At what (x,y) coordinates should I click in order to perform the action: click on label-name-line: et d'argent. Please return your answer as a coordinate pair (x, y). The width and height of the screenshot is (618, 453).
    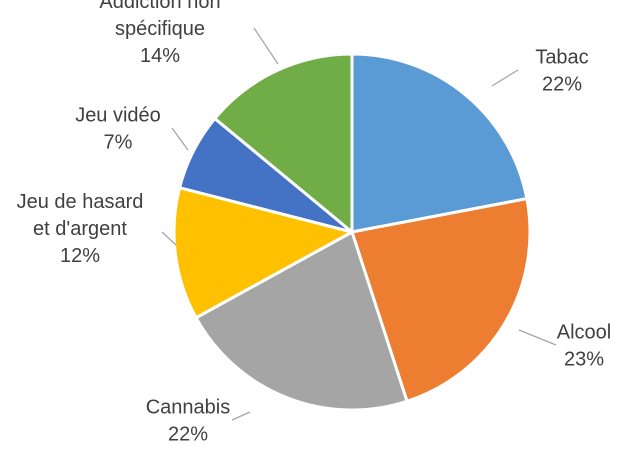
    Looking at the image, I should click on (80, 229).